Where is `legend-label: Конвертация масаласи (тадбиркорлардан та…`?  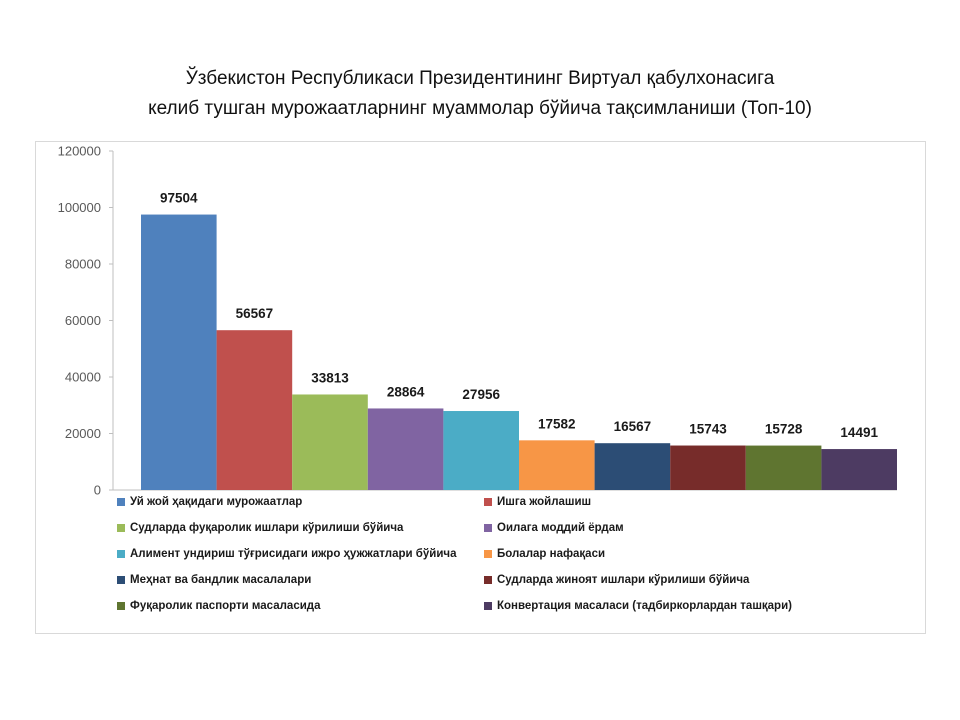 legend-label: Конвертация масаласи (тадбиркорлардан та… is located at coordinates (644, 606).